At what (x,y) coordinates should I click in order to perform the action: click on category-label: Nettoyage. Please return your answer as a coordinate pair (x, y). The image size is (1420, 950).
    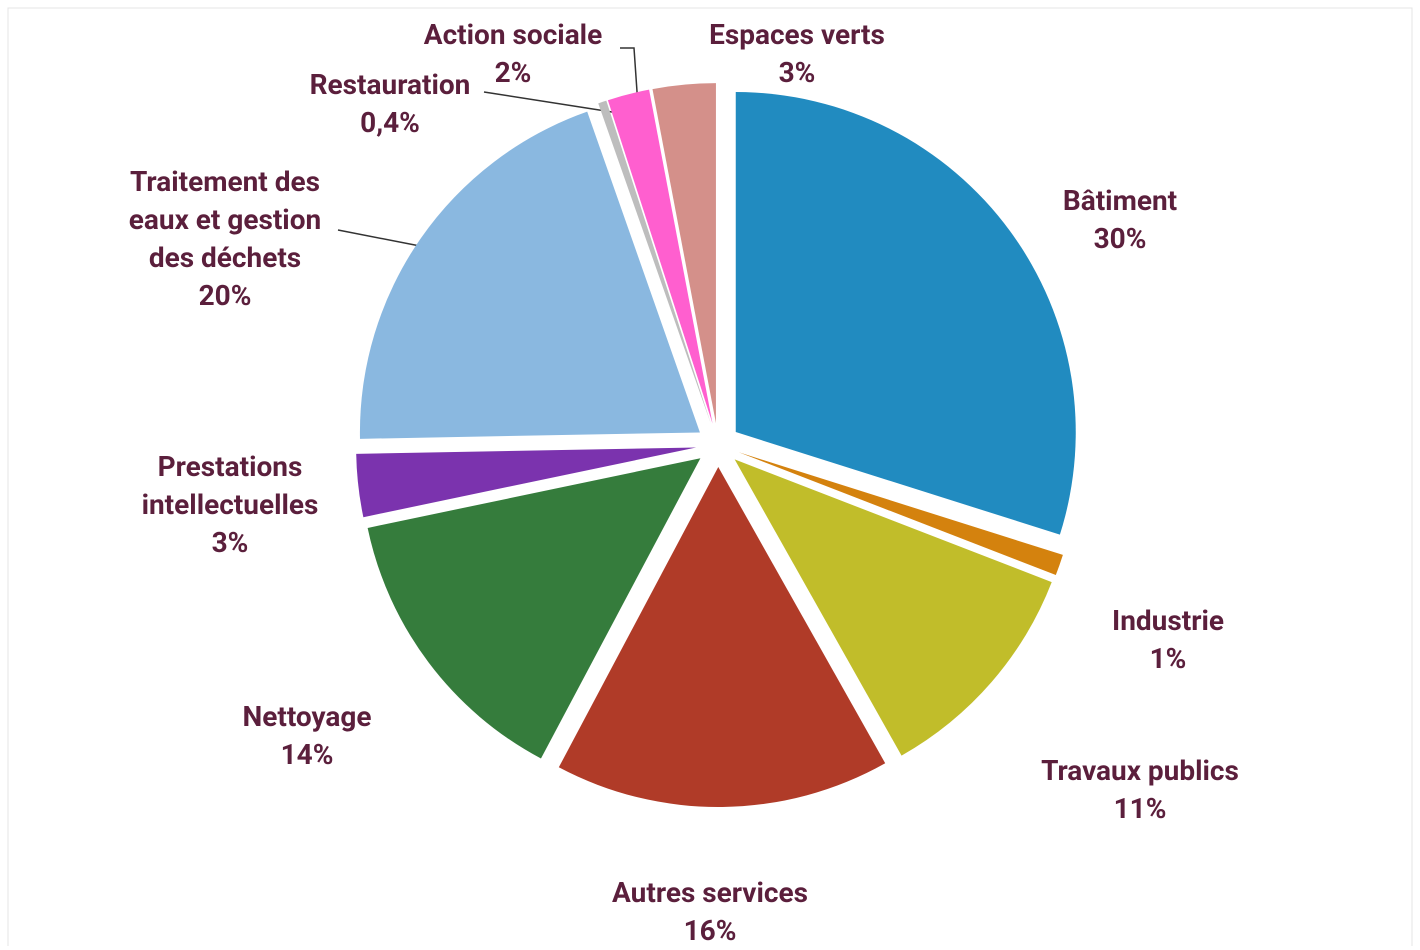
    Looking at the image, I should click on (307, 716).